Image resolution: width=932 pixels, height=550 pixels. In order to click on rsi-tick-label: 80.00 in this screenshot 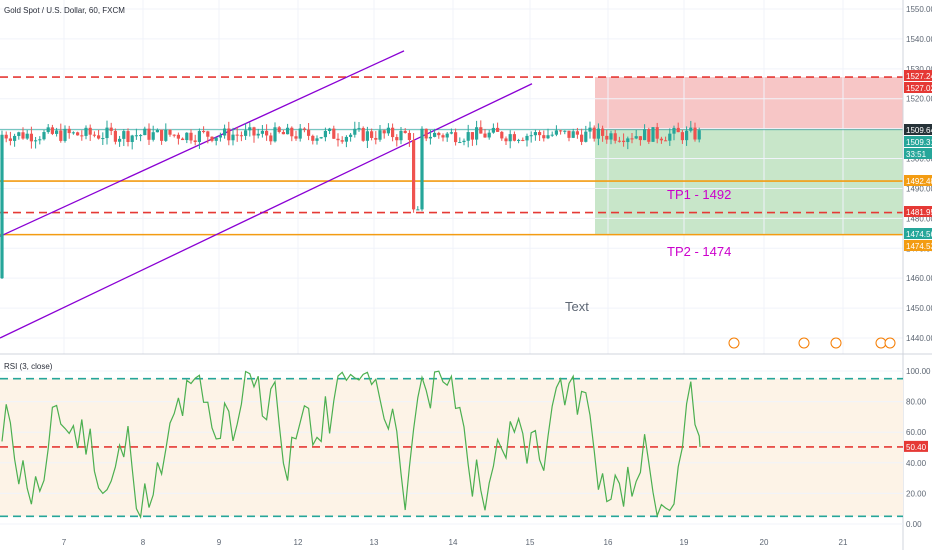, I will do `click(916, 402)`.